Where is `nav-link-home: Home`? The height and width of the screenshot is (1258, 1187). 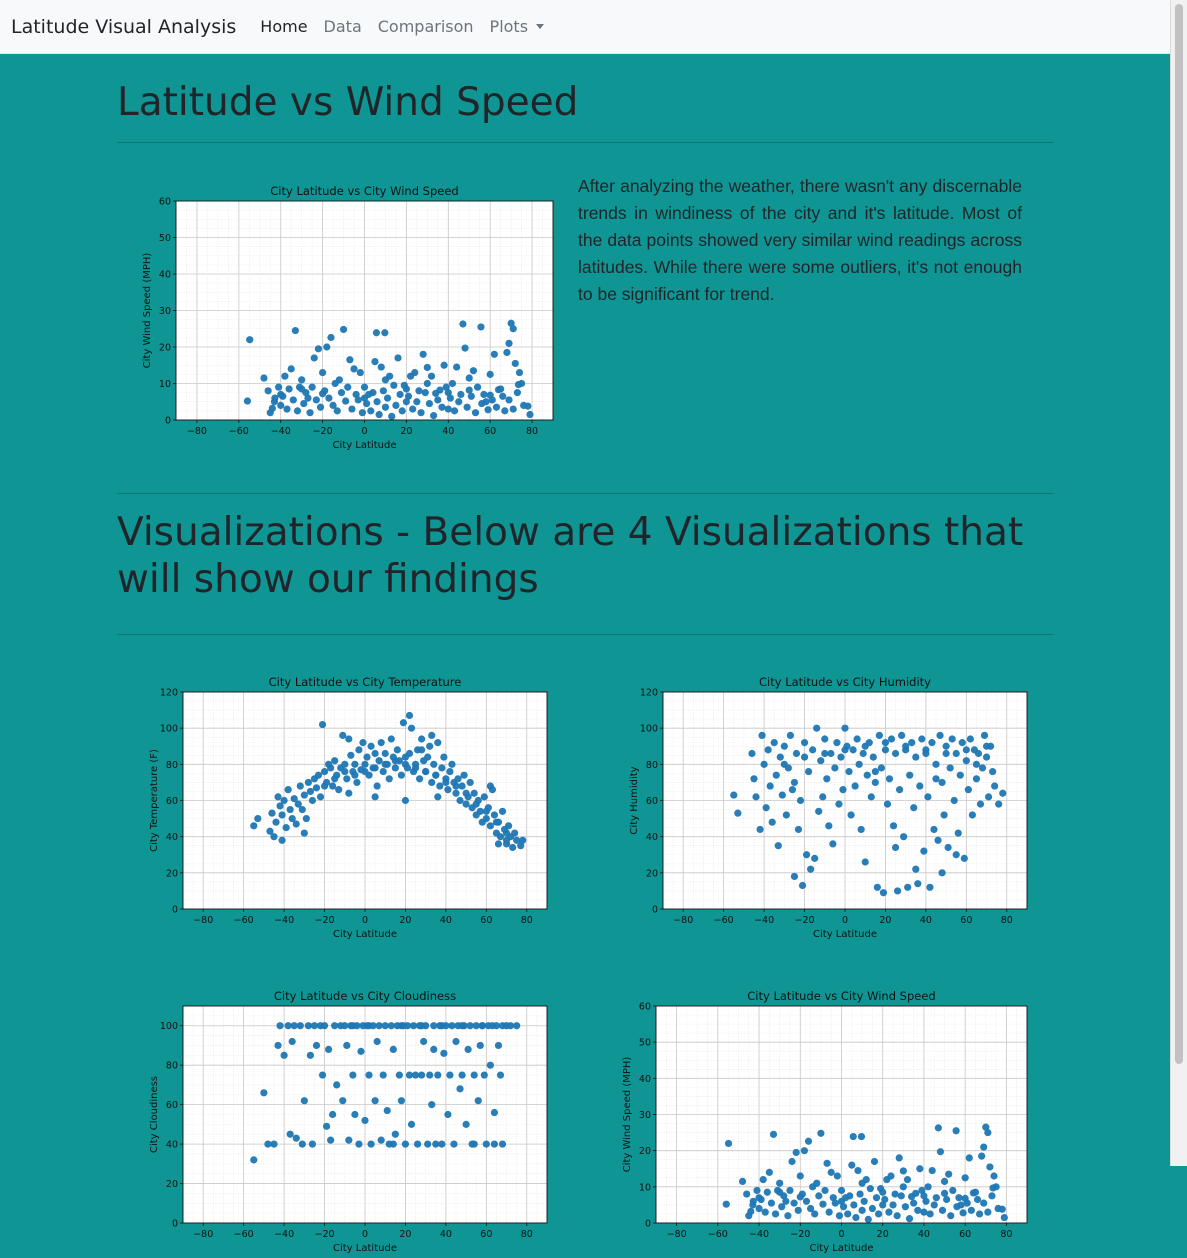 nav-link-home: Home is located at coordinates (284, 26).